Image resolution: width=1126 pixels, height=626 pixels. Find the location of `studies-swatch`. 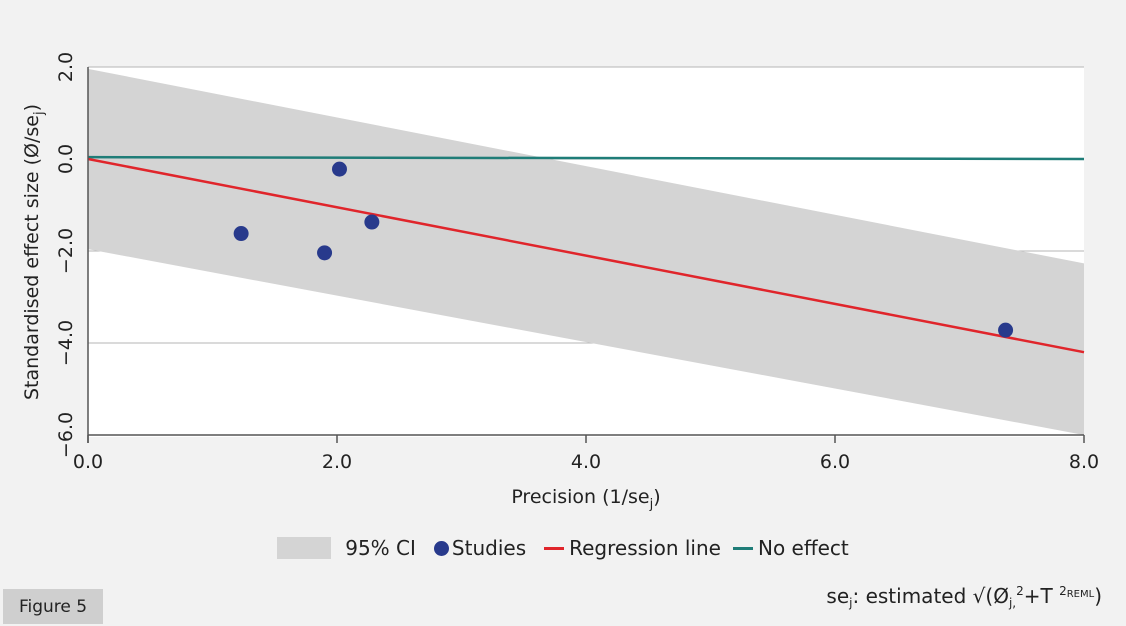

studies-swatch is located at coordinates (441, 548).